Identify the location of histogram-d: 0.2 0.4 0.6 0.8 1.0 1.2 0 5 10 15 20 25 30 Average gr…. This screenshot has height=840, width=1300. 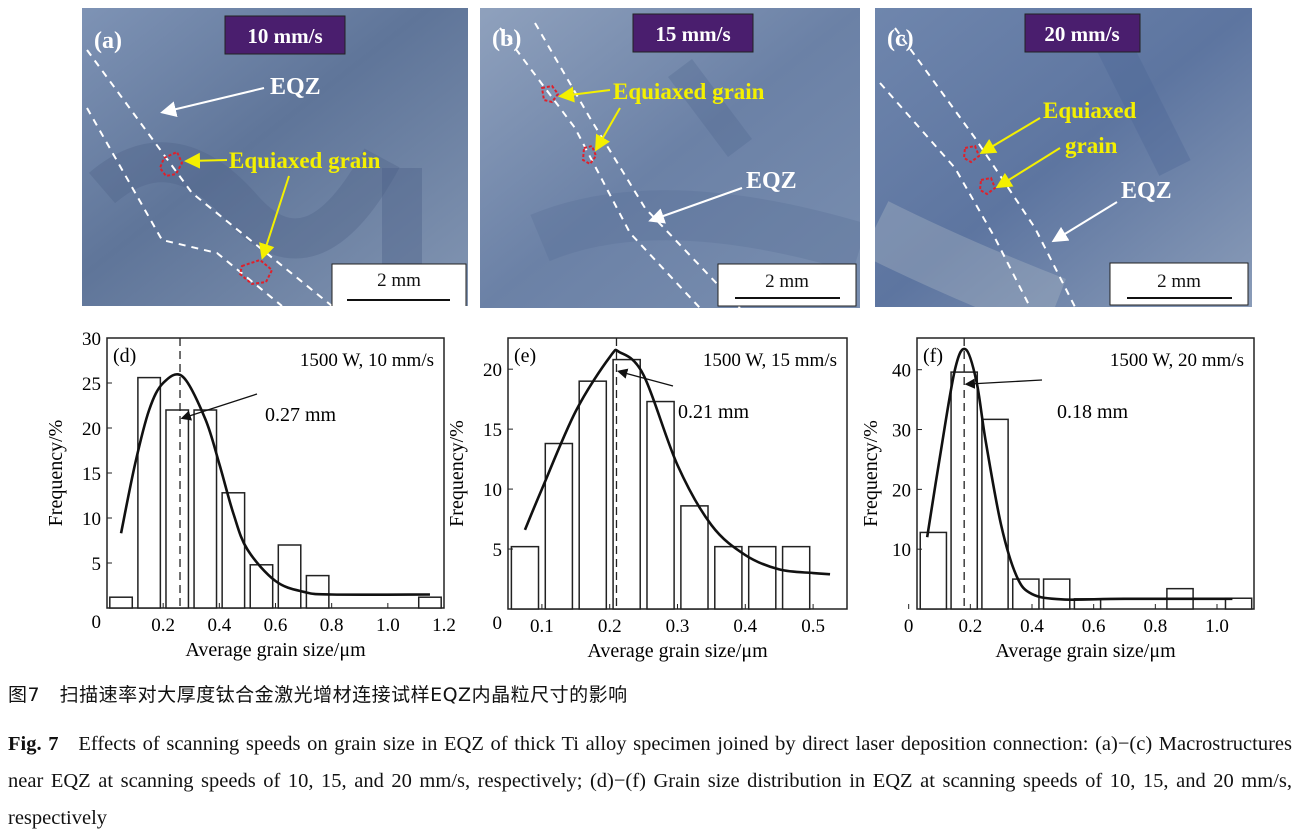
(250, 495).